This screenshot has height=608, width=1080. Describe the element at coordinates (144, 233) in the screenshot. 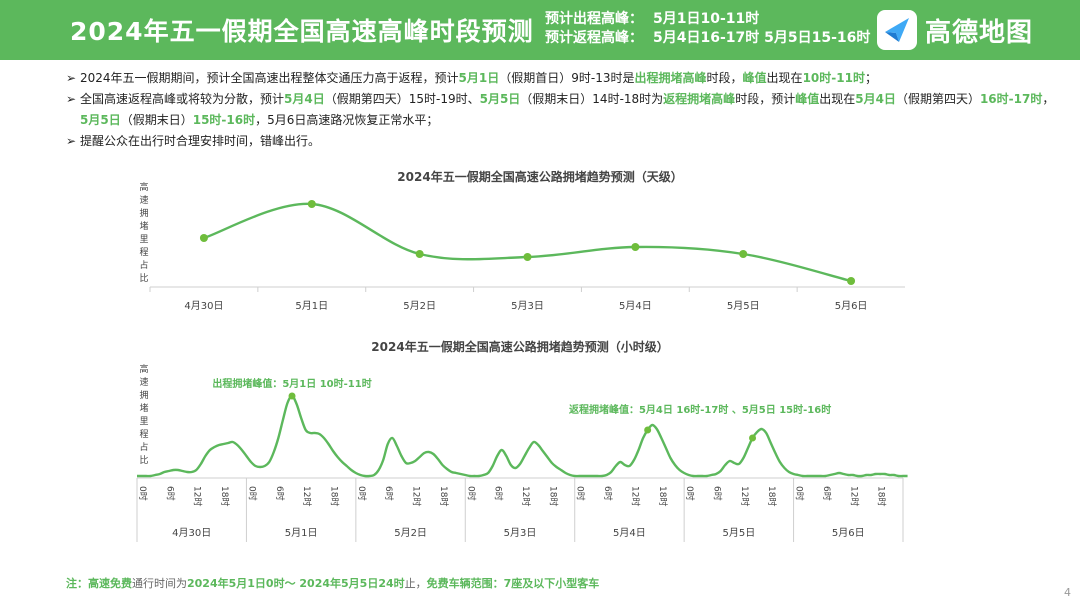

I see `daily-chart-ylabel: 高速拥堵里程占比` at that location.